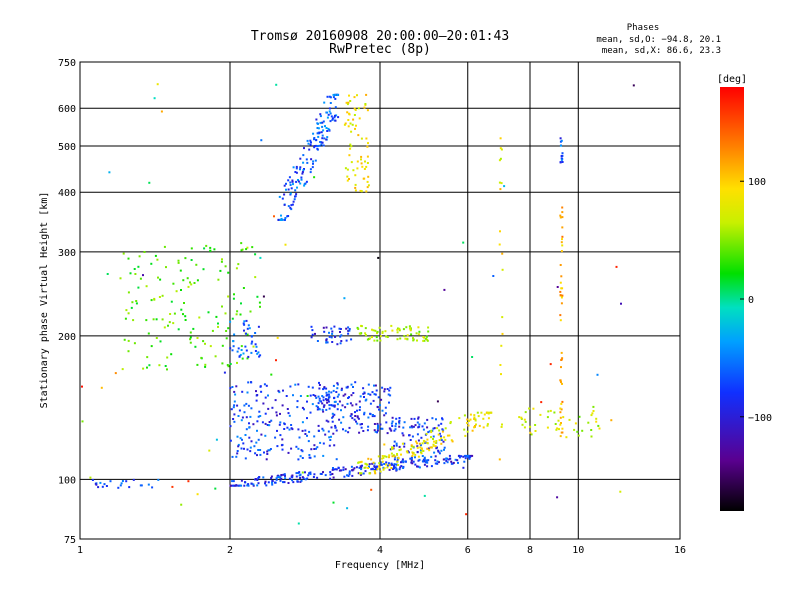 The image size is (800, 600). Describe the element at coordinates (67, 253) in the screenshot. I see `y-tick-label: 300` at that location.